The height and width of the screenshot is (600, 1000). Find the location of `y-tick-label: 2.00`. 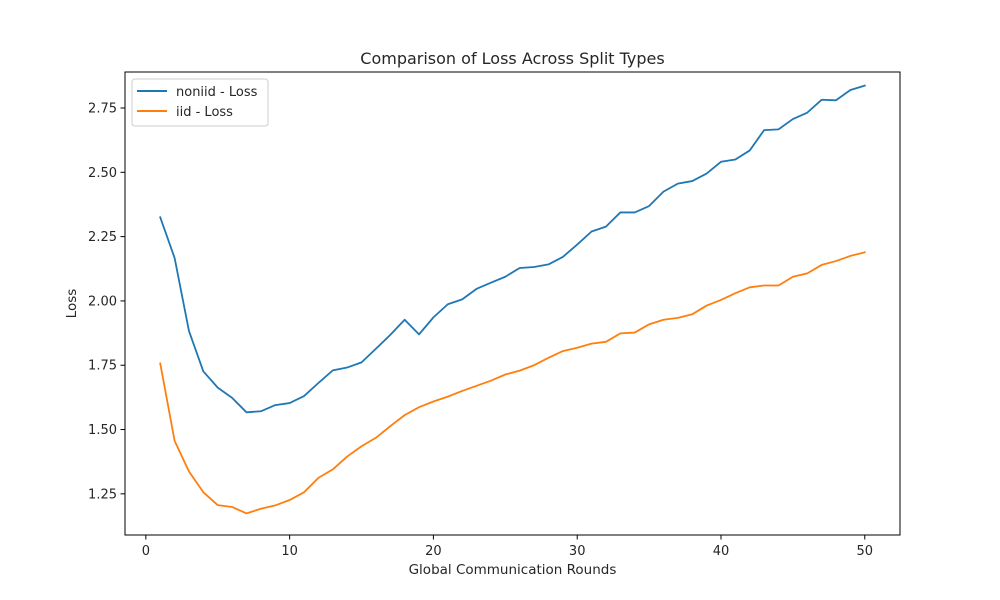

y-tick-label: 2.00 is located at coordinates (102, 301).